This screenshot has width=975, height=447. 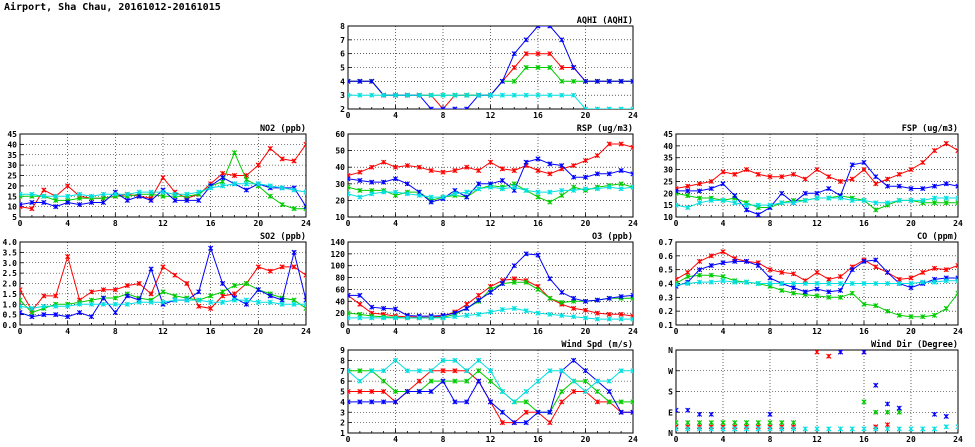 I want to click on y-tick-label: 3, so click(x=342, y=412).